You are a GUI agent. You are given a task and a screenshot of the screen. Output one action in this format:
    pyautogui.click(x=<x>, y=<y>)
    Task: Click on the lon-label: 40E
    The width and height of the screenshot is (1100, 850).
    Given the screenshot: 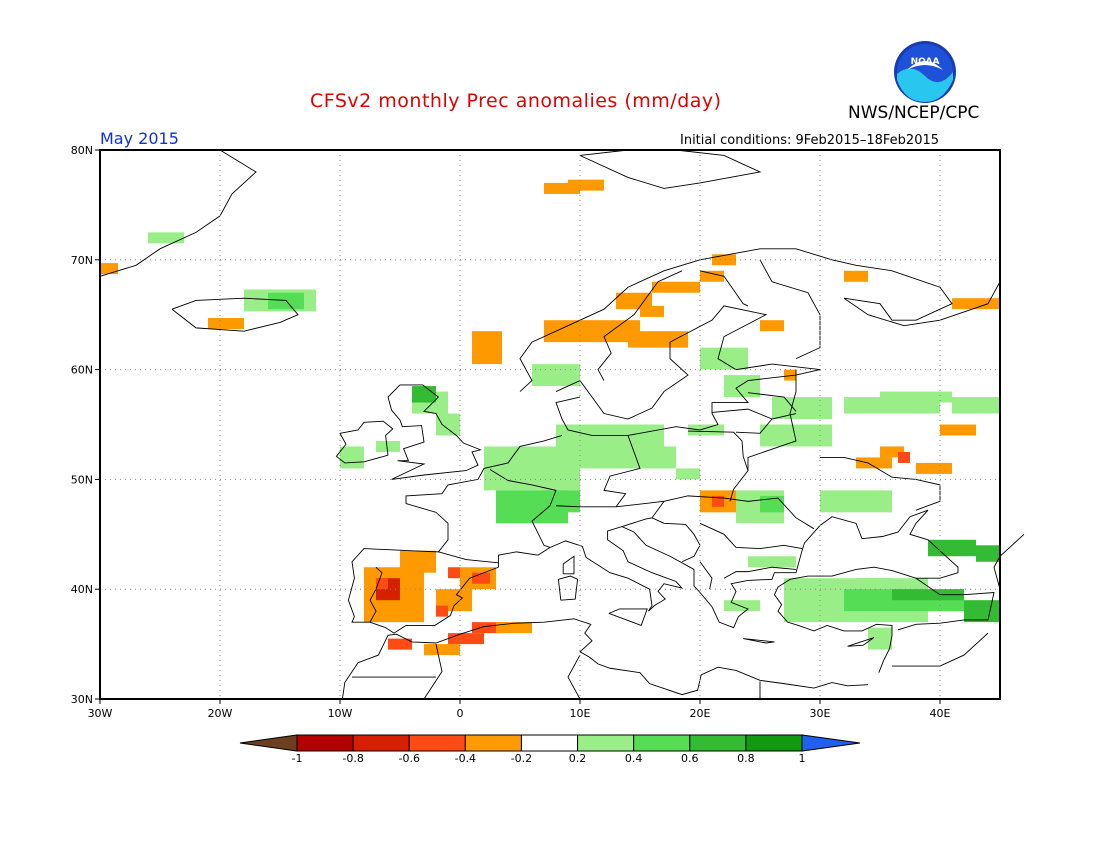 What is the action you would take?
    pyautogui.click(x=940, y=713)
    